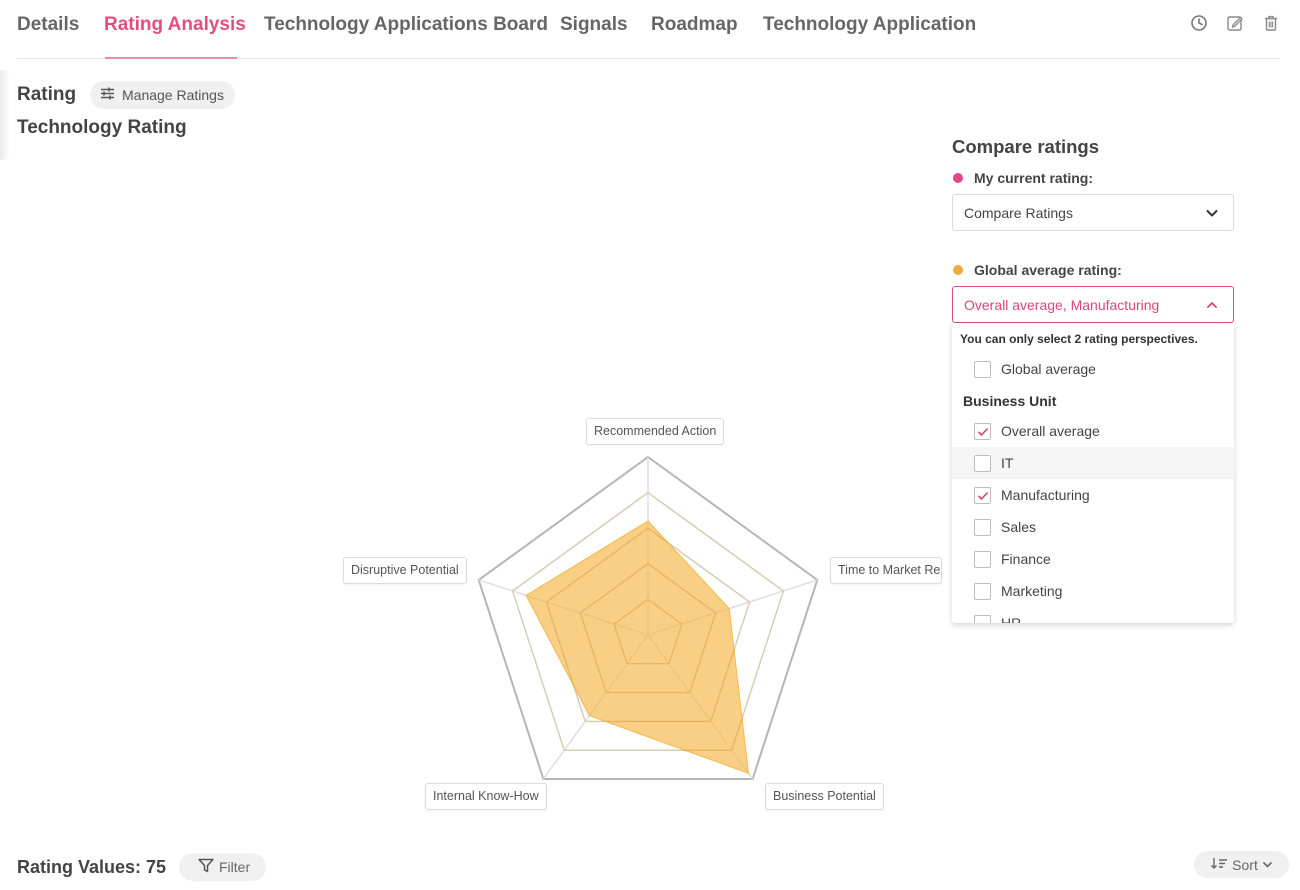 This screenshot has height=890, width=1300. Describe the element at coordinates (1199, 23) in the screenshot. I see `history-icon` at that location.